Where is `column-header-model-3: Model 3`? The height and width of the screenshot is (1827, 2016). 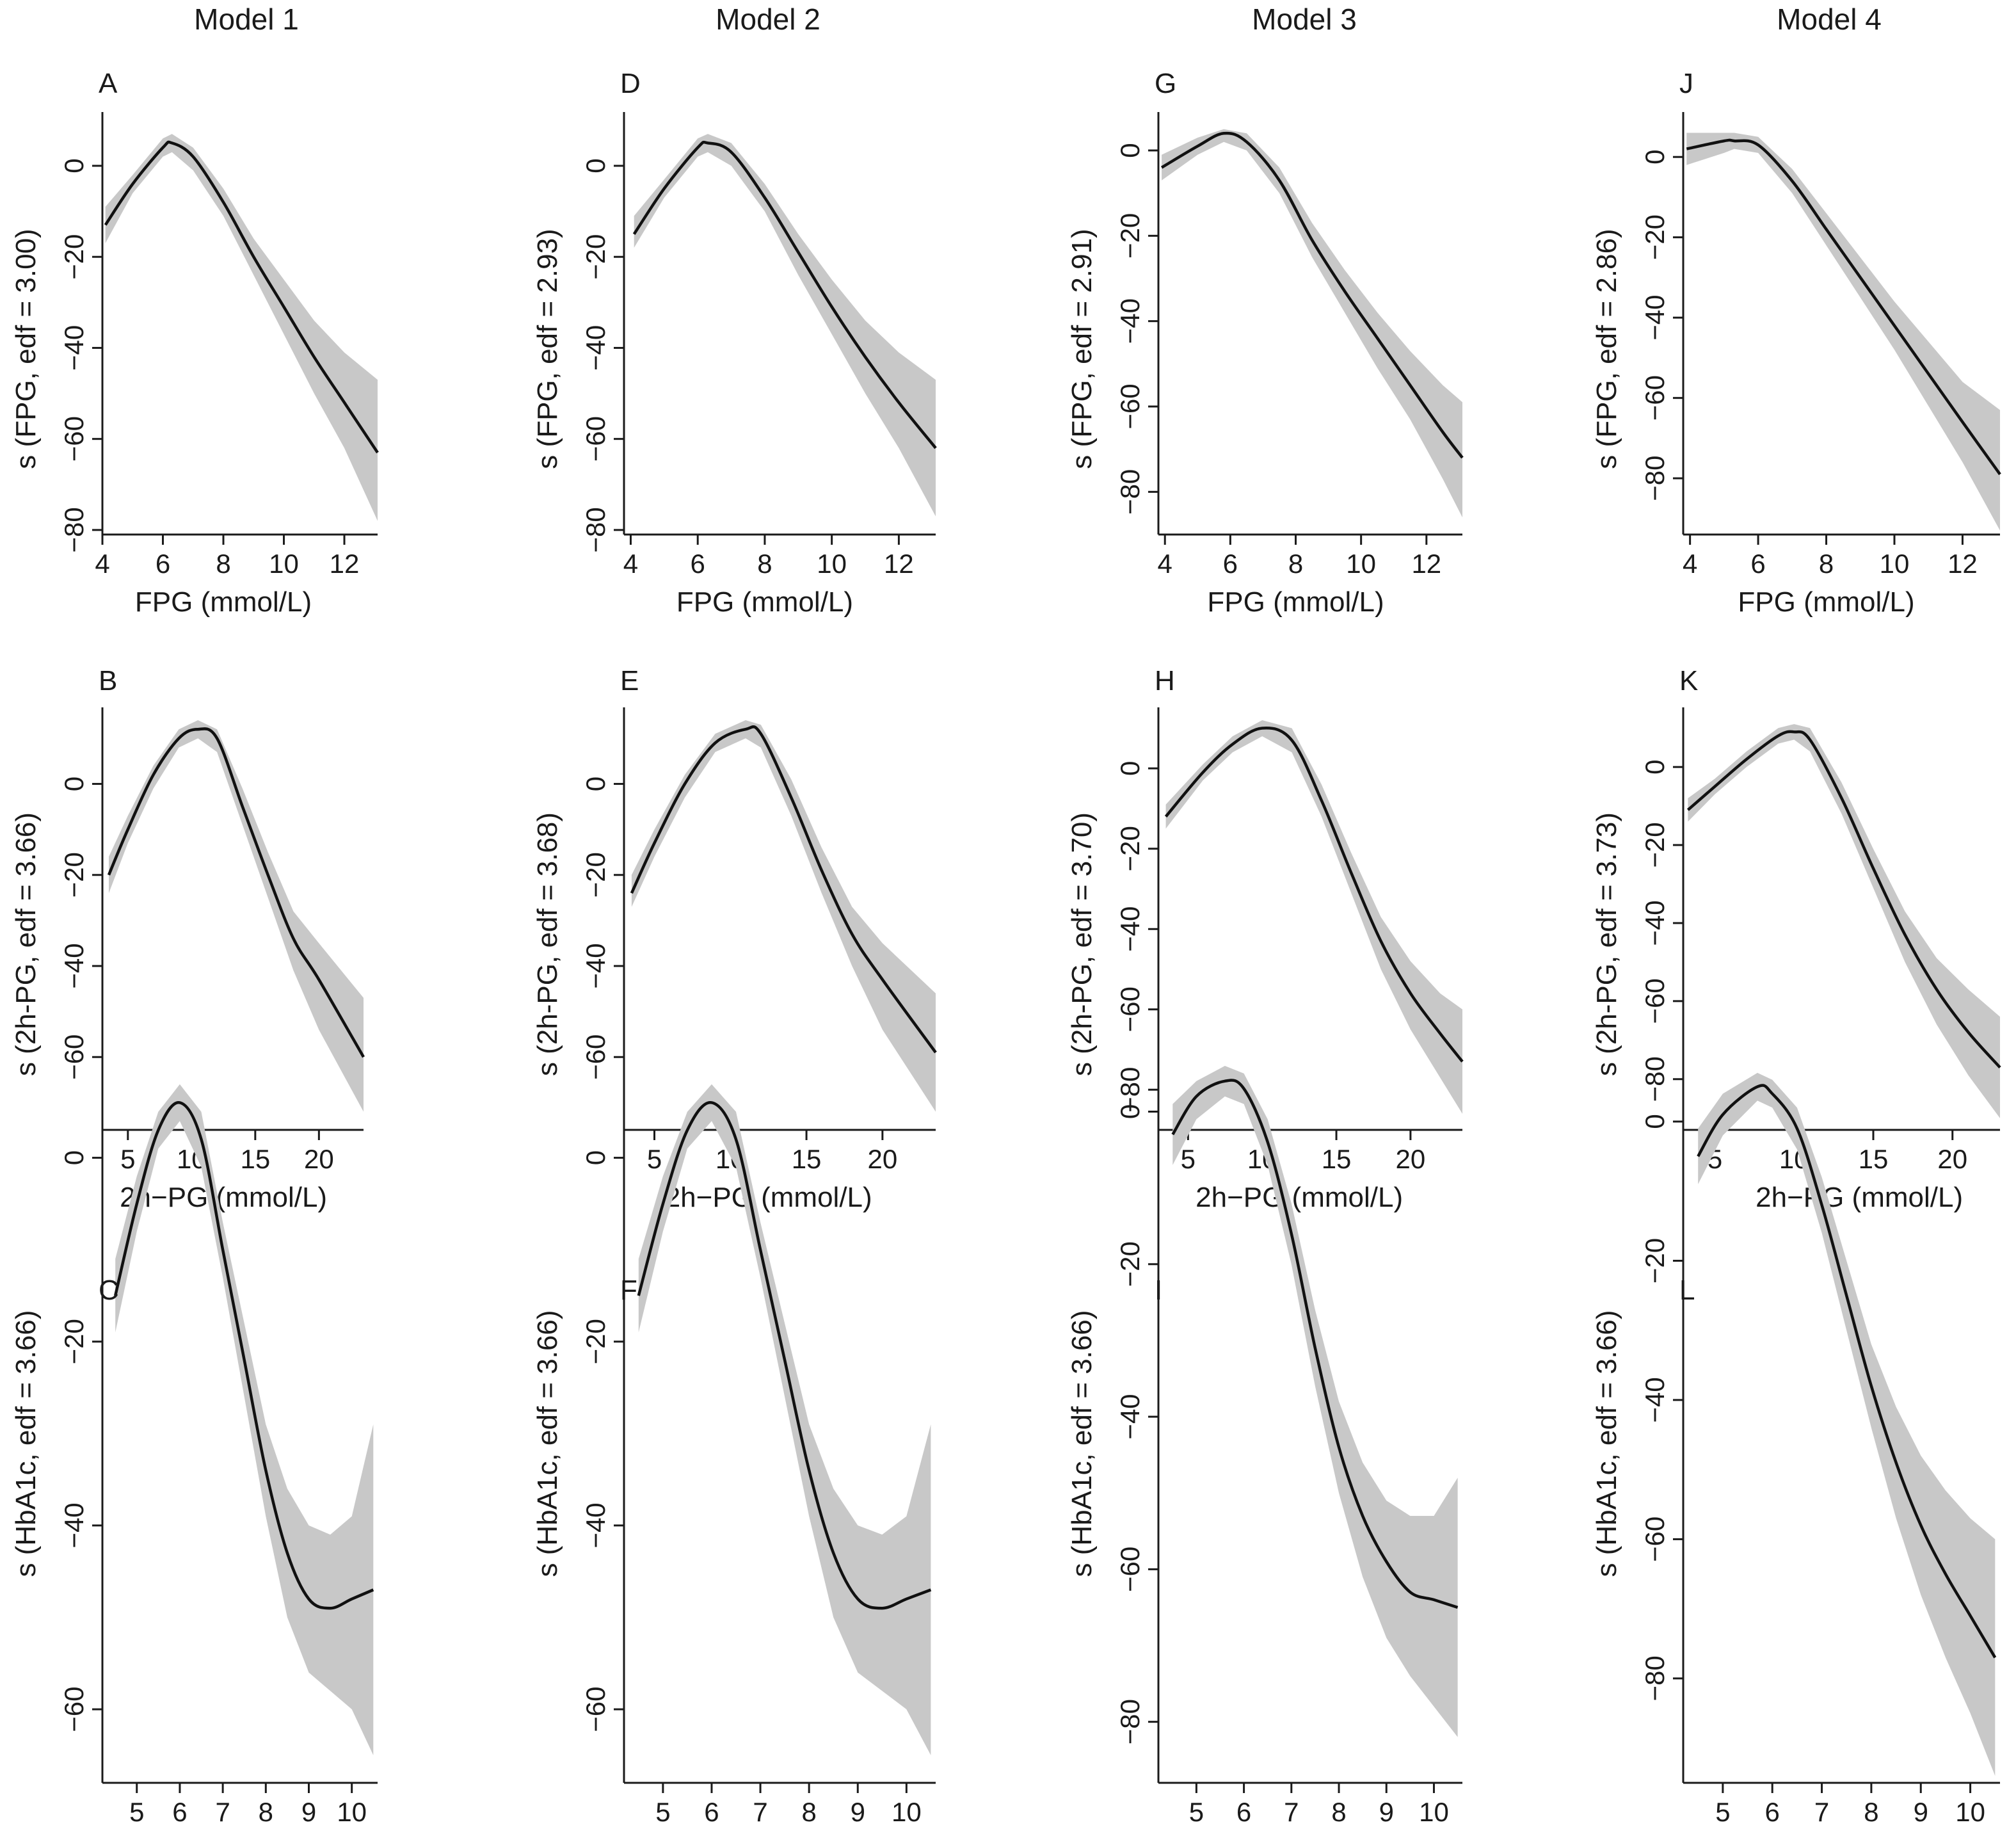 column-header-model-3: Model 3 is located at coordinates (1304, 20).